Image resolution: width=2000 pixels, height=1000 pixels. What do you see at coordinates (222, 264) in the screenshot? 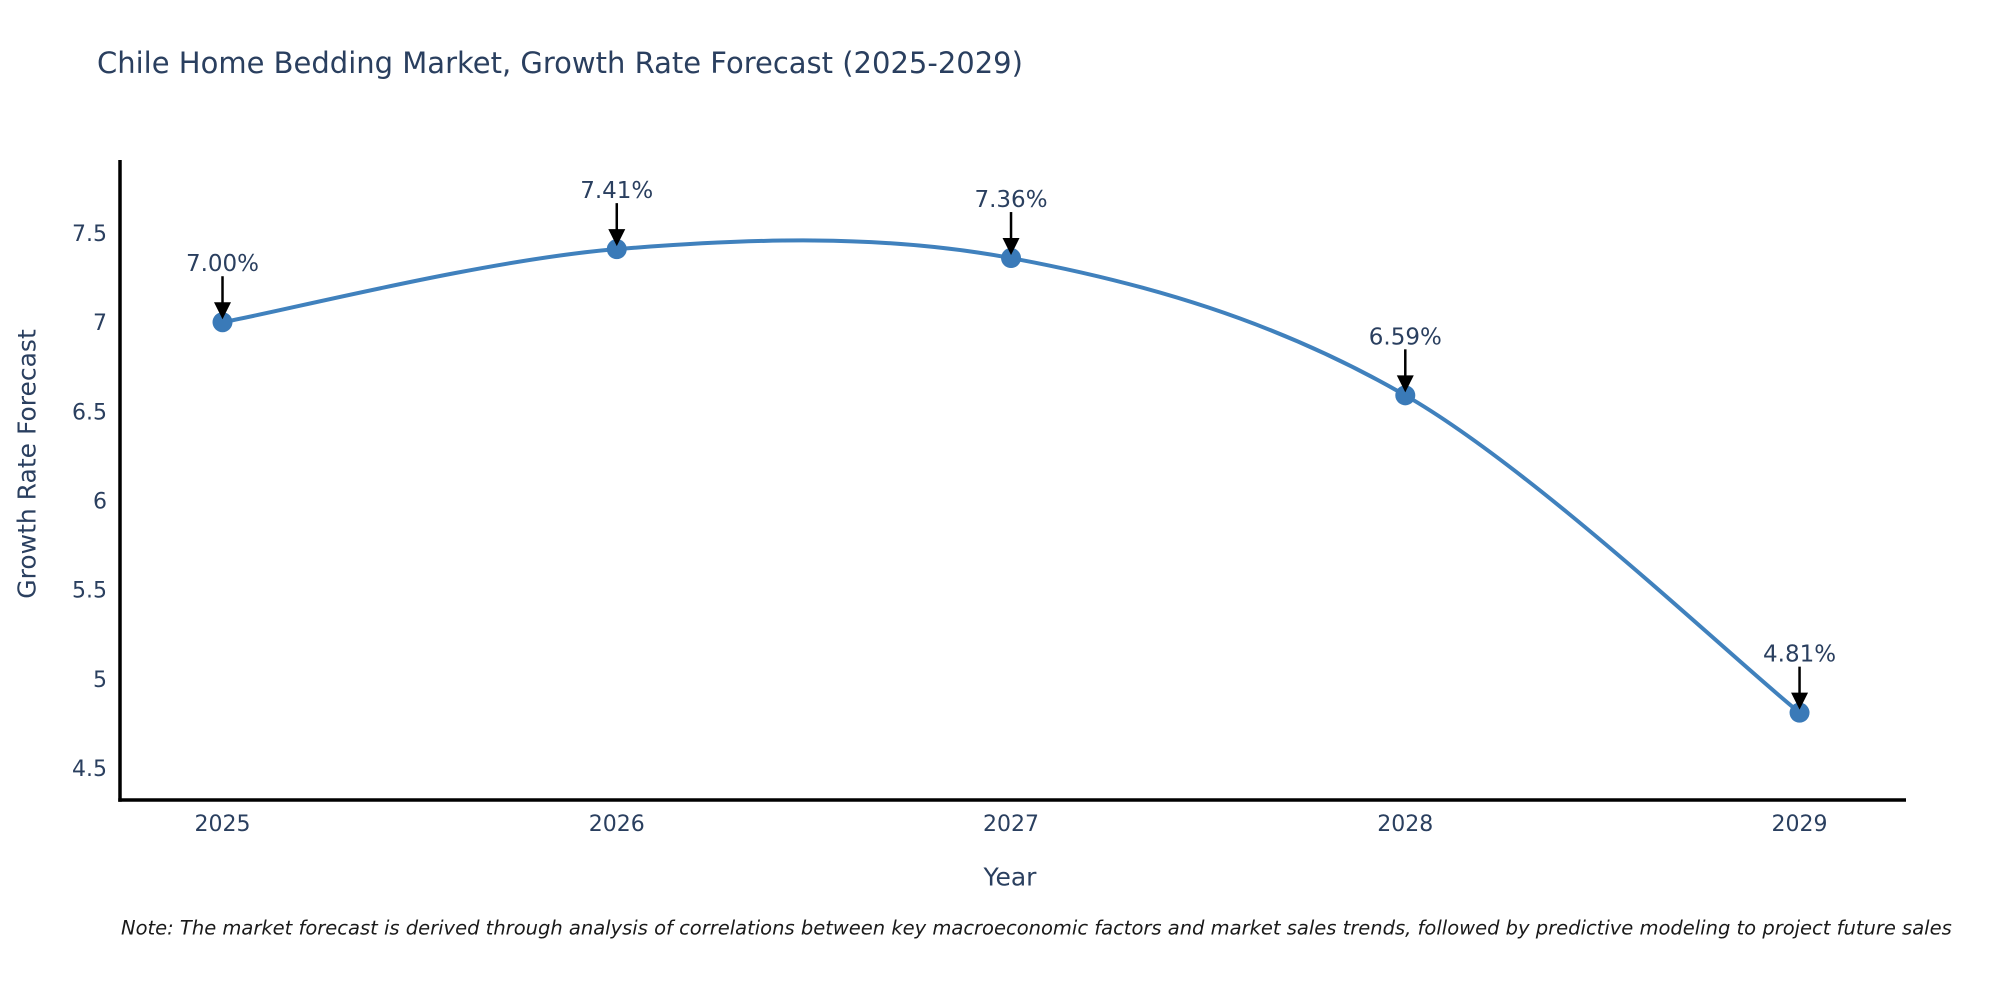
I see `data-point-label: 7.00%` at bounding box center [222, 264].